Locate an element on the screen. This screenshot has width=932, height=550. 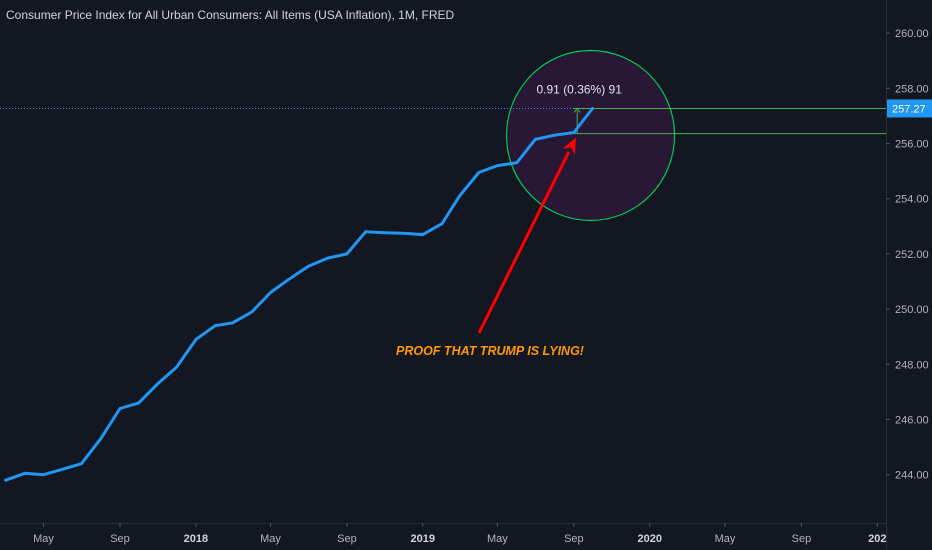
highlight-circle is located at coordinates (590, 135).